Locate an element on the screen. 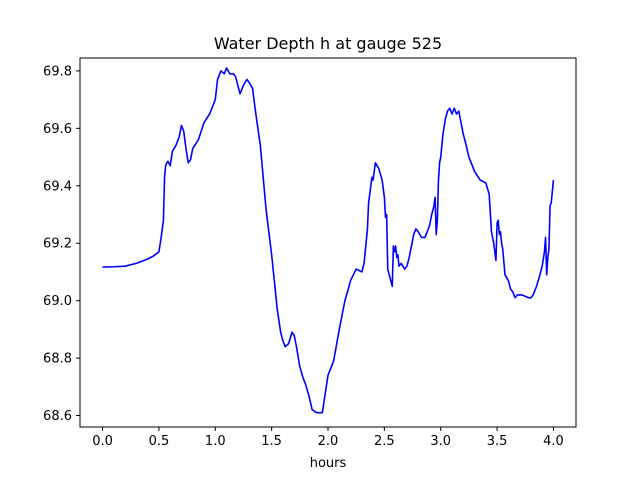 This screenshot has width=640, height=480. x-axis: 0.0 0.5 1.0 1.5 2.0 2.5 3.0 3.5 4.0 is located at coordinates (328, 438).